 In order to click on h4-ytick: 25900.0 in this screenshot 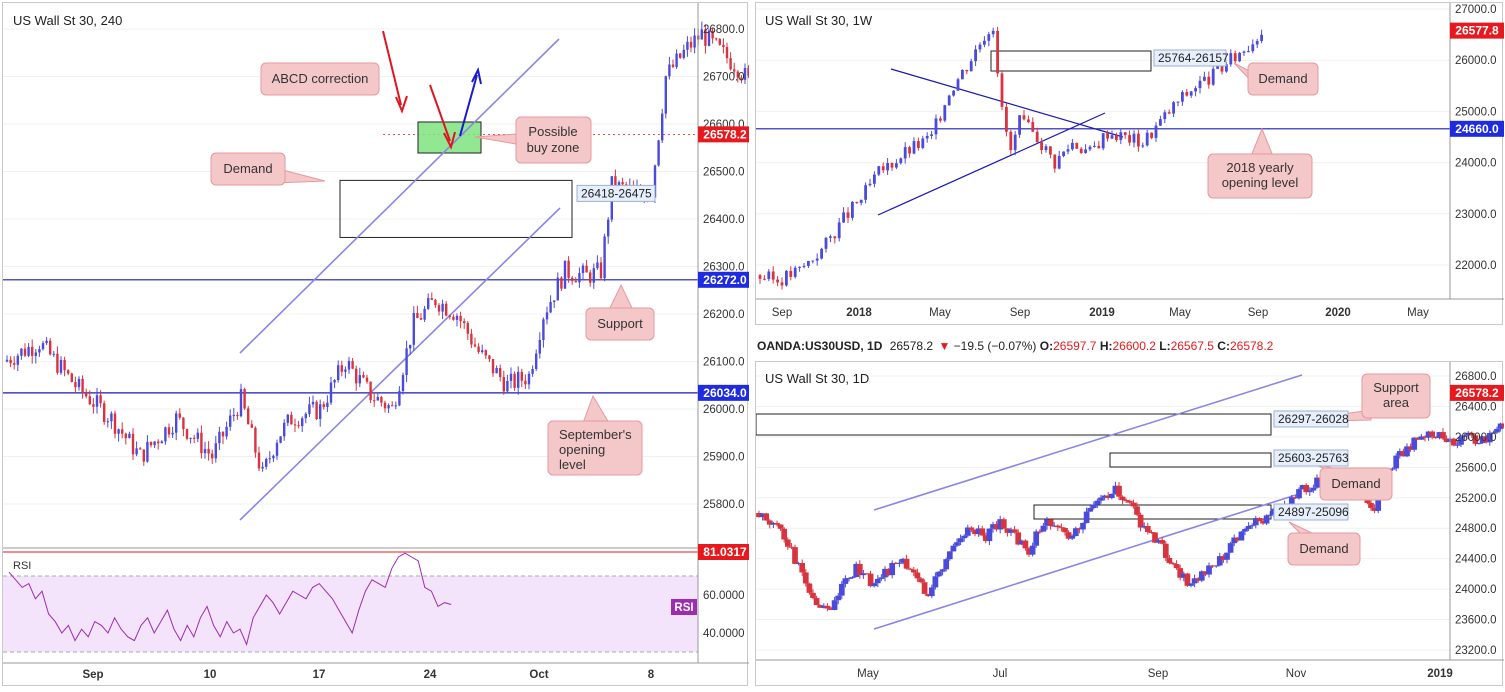, I will do `click(724, 458)`.